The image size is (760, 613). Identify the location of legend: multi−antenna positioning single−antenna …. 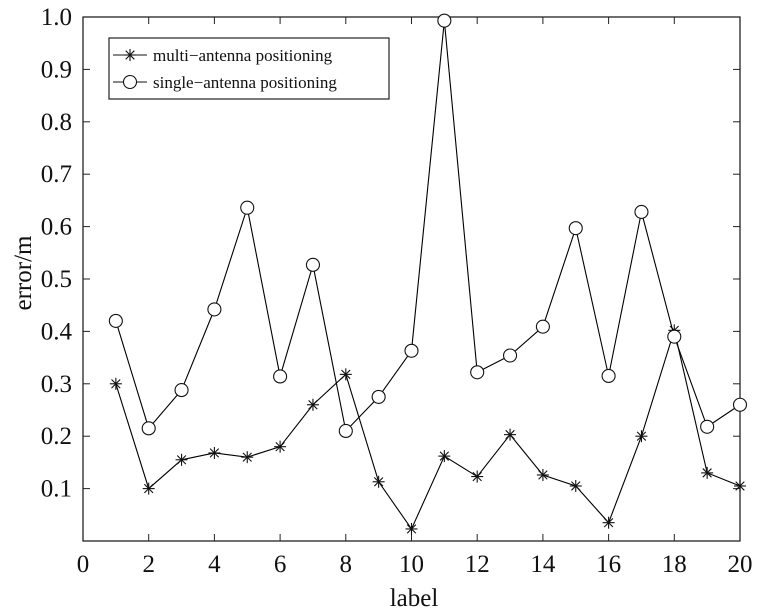
(249, 68).